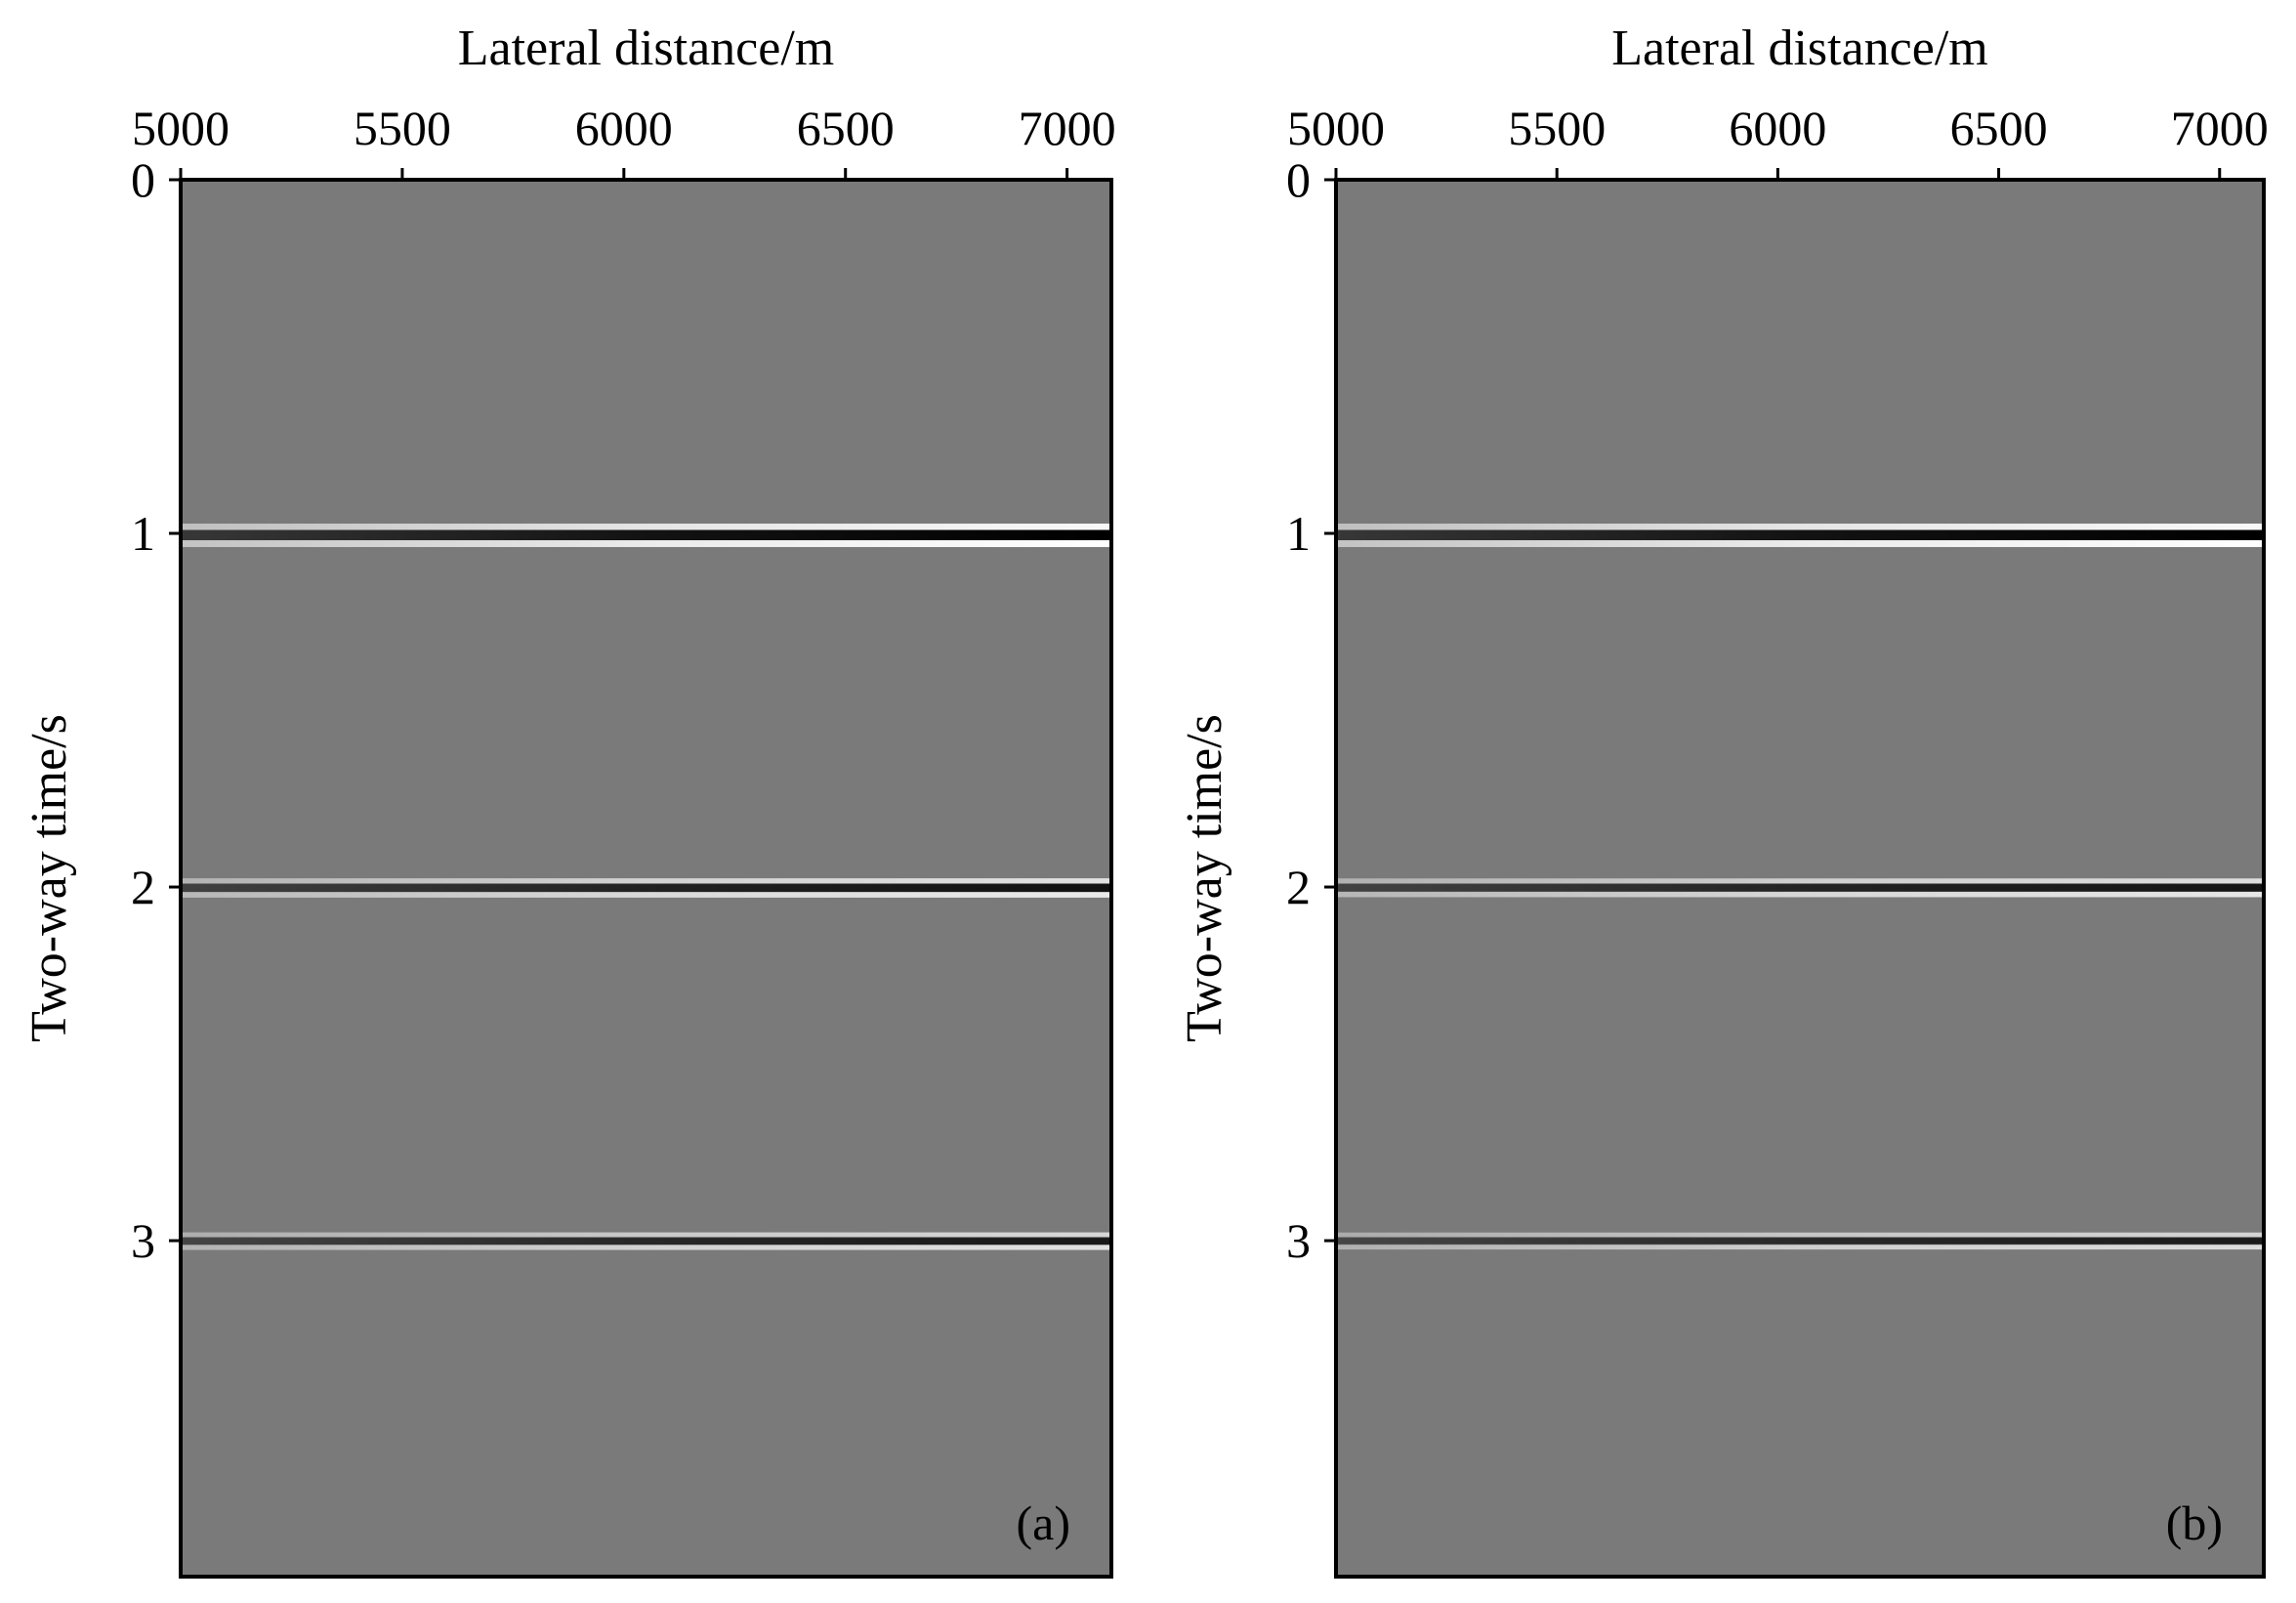  I want to click on panel-label: (b), so click(2194, 1523).